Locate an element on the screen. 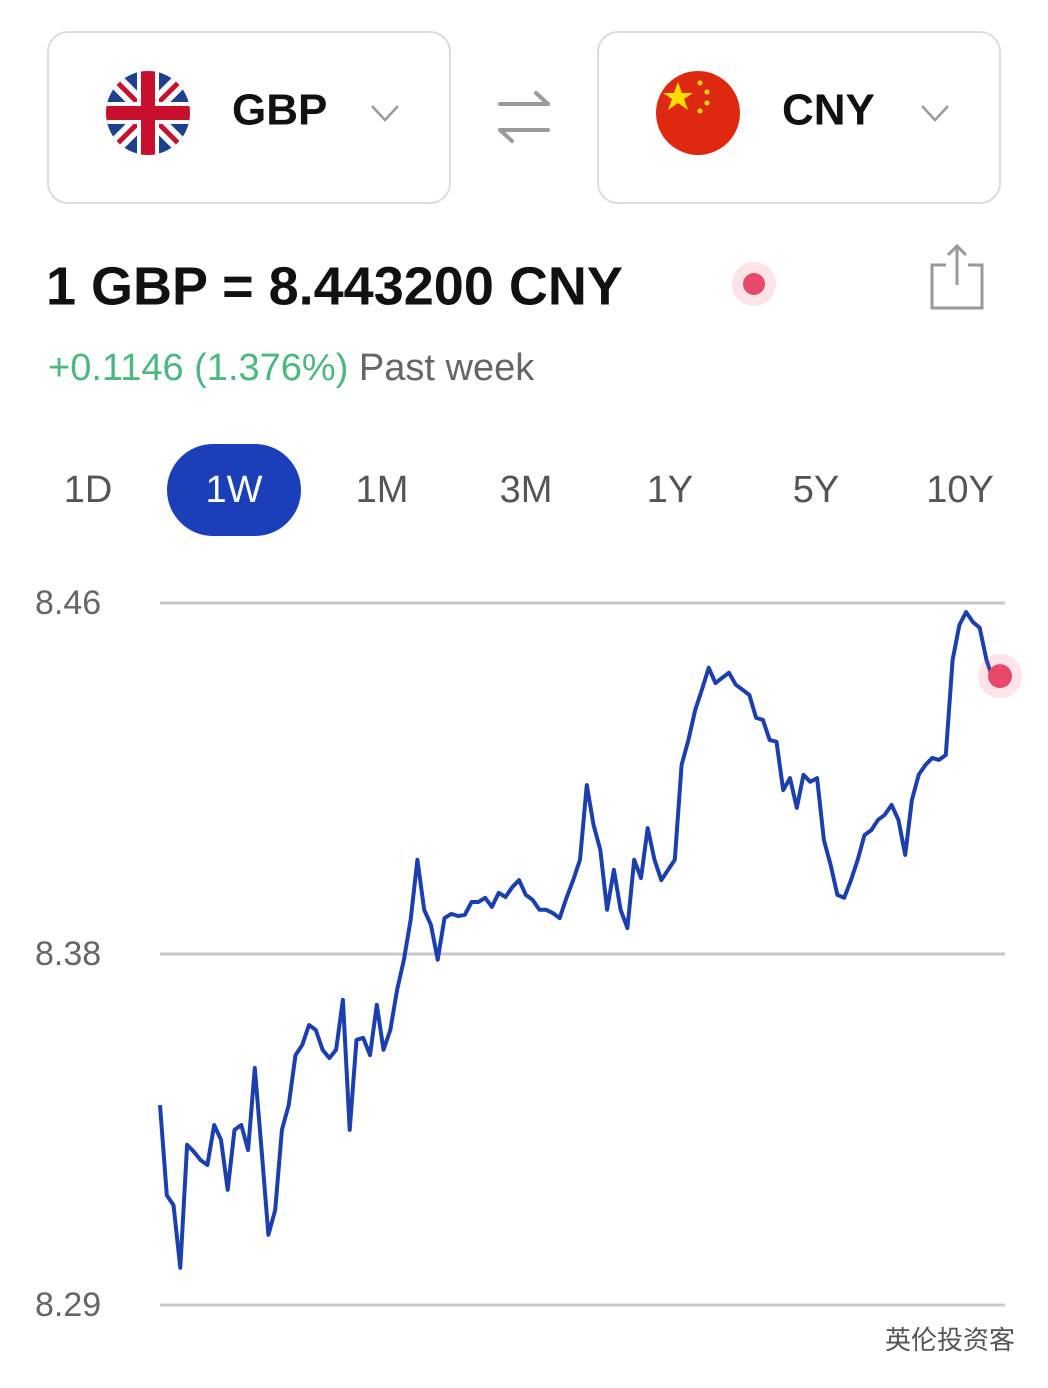 The height and width of the screenshot is (1388, 1048). active-tab-pill is located at coordinates (234, 490).